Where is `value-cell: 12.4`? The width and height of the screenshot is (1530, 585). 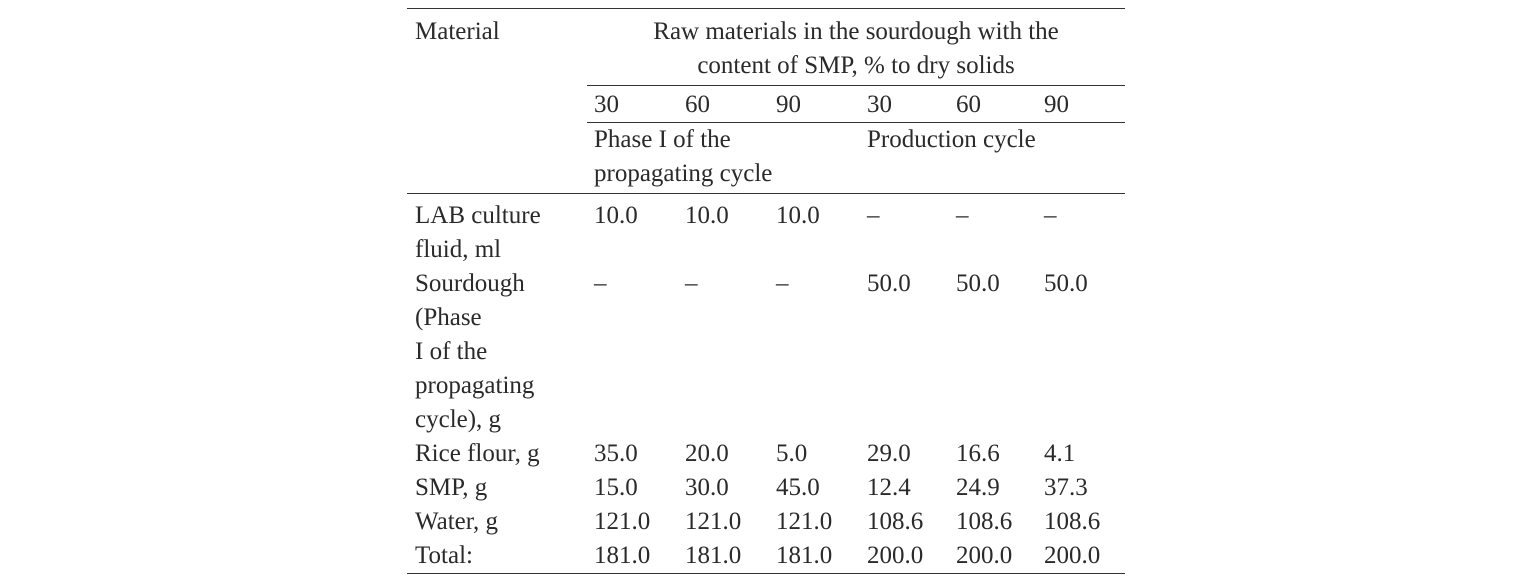
value-cell: 12.4 is located at coordinates (889, 487).